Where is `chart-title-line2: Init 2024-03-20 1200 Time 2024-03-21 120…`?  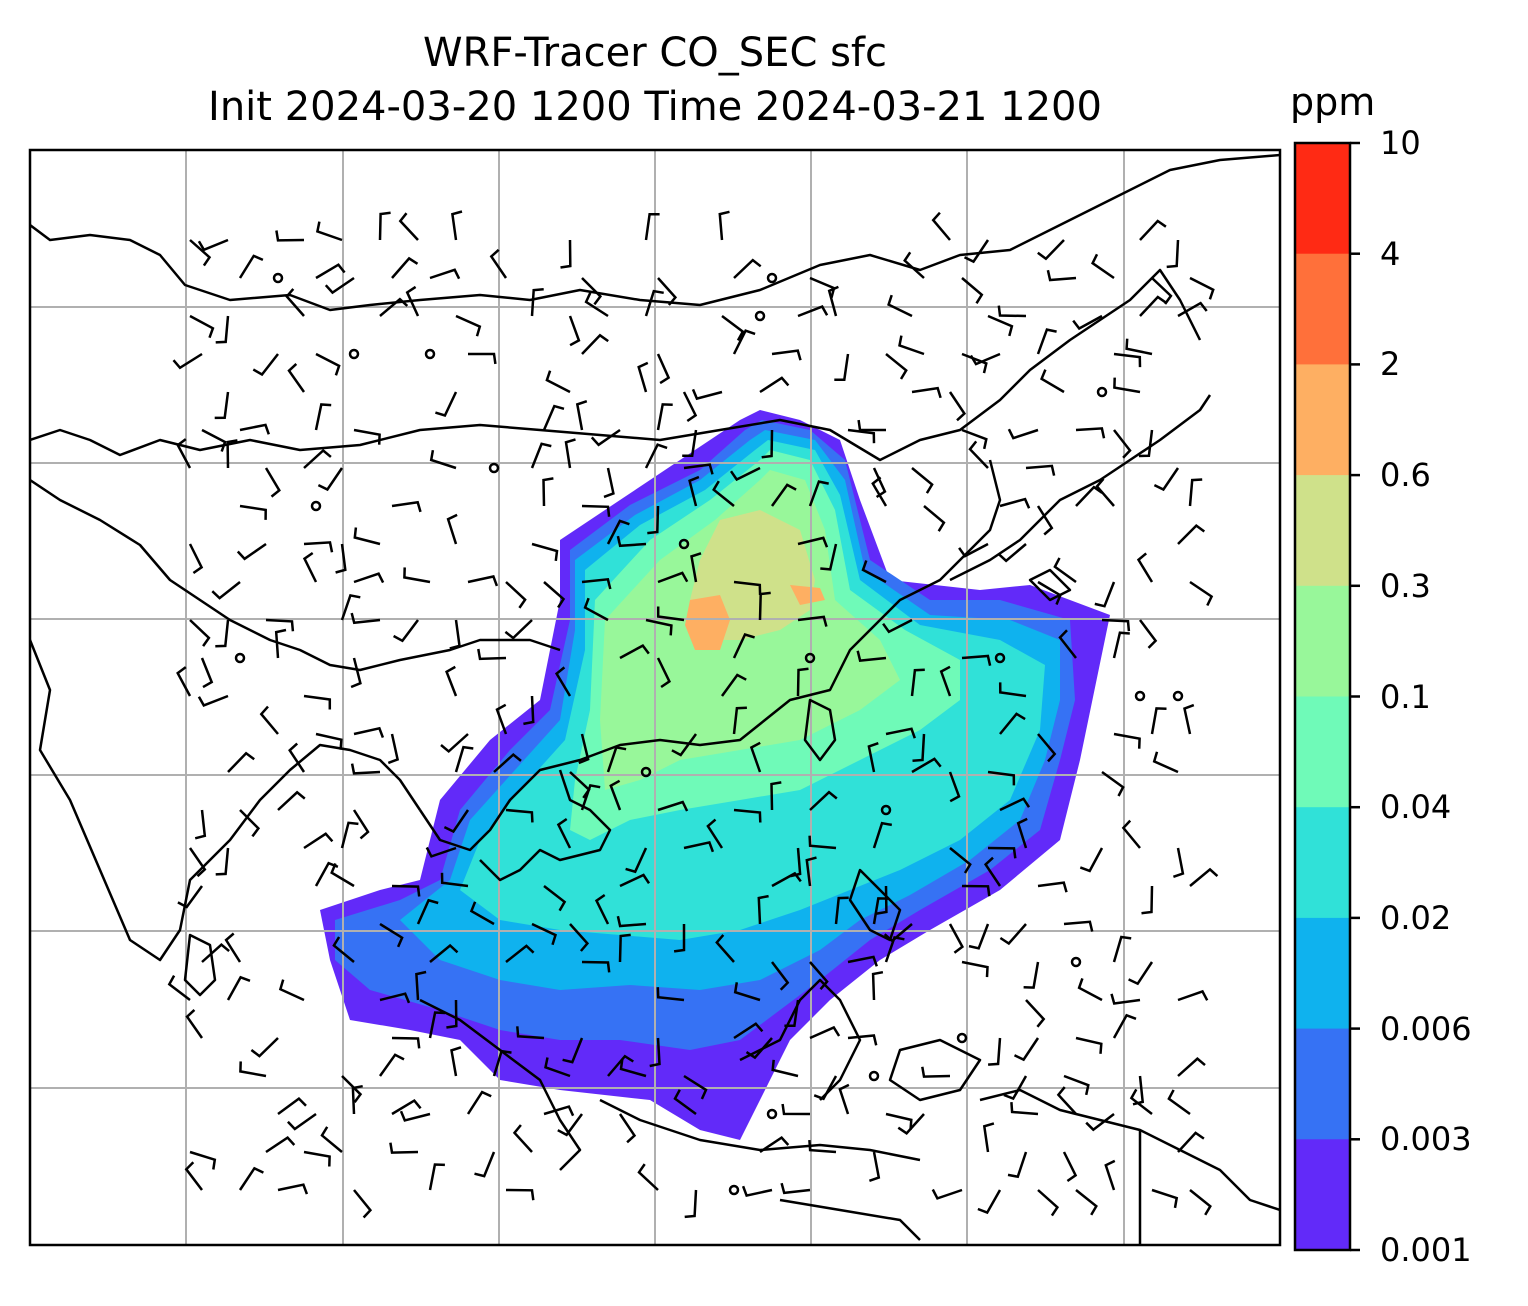
chart-title-line2: Init 2024-03-20 1200 Time 2024-03-21 120… is located at coordinates (655, 107).